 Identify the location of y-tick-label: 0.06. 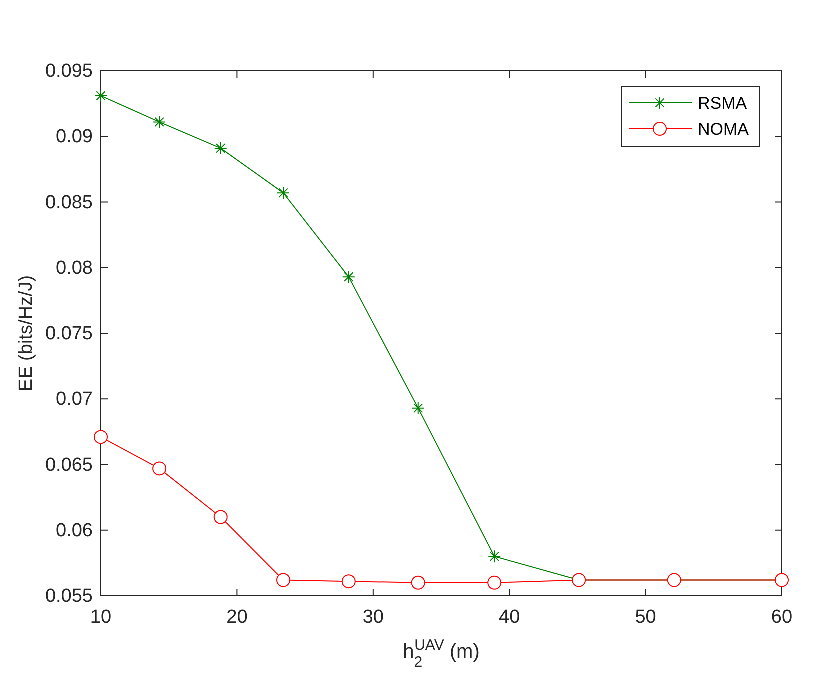
(74, 531).